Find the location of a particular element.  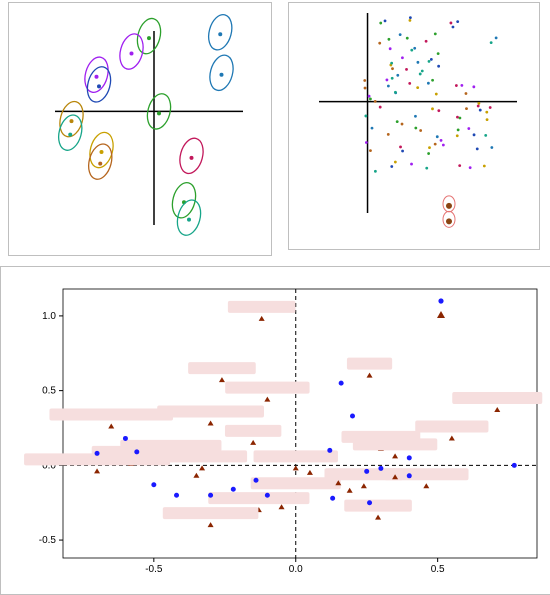

y-tick-label: 0.0 is located at coordinates (49, 465).